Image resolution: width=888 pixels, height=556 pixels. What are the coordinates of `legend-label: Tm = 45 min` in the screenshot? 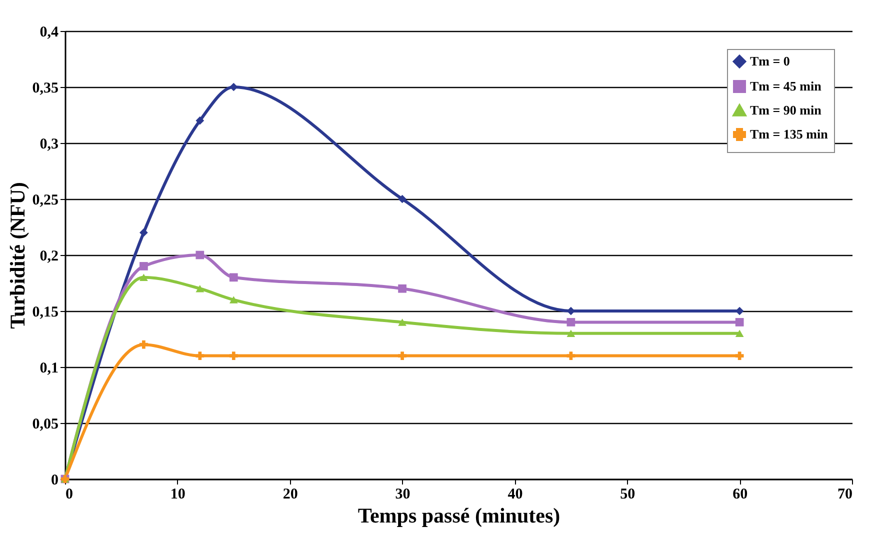 It's located at (786, 86).